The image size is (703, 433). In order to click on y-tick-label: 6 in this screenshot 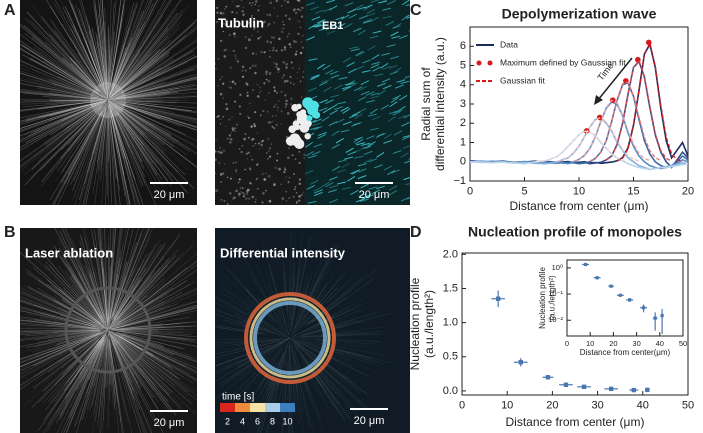, I will do `click(463, 46)`.